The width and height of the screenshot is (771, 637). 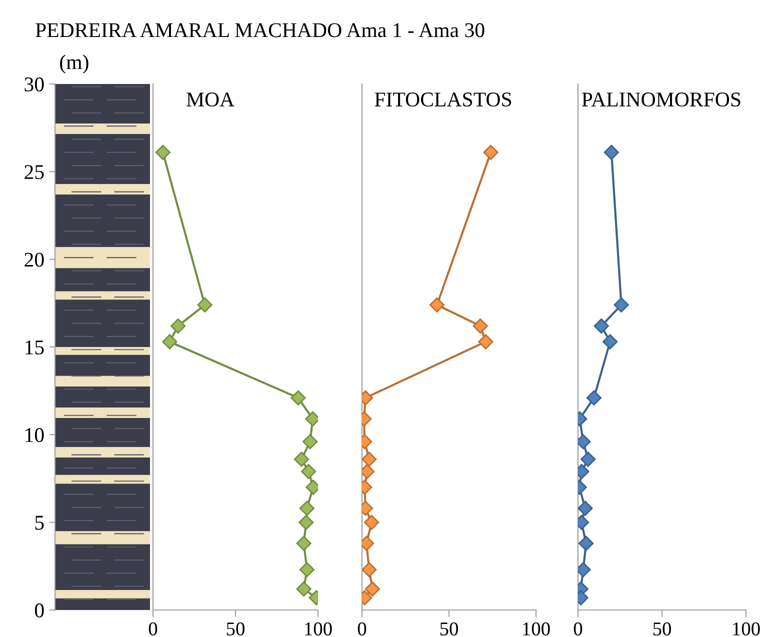 I want to click on annotation: FITOCLASTOS, so click(x=443, y=99).